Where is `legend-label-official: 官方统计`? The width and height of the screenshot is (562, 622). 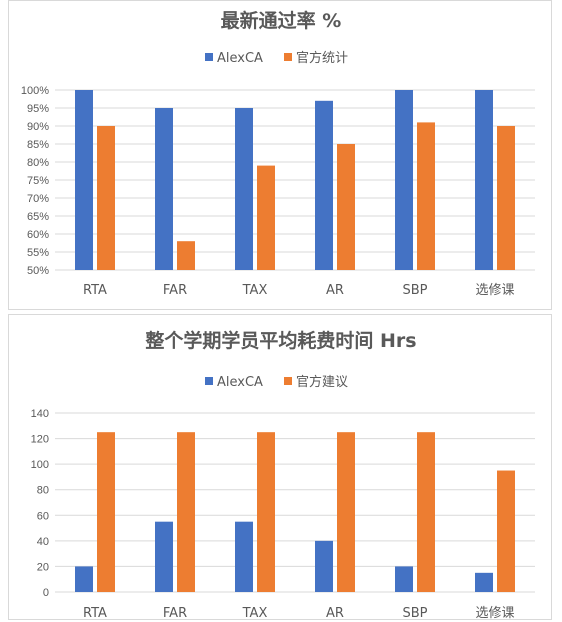 legend-label-official: 官方统计 is located at coordinates (322, 58).